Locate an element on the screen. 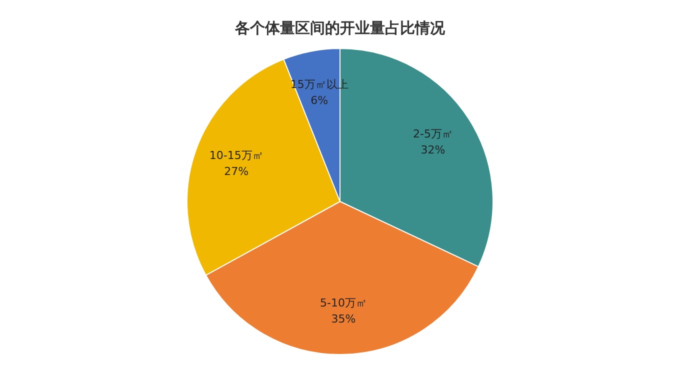  data-label: 6% is located at coordinates (319, 101).